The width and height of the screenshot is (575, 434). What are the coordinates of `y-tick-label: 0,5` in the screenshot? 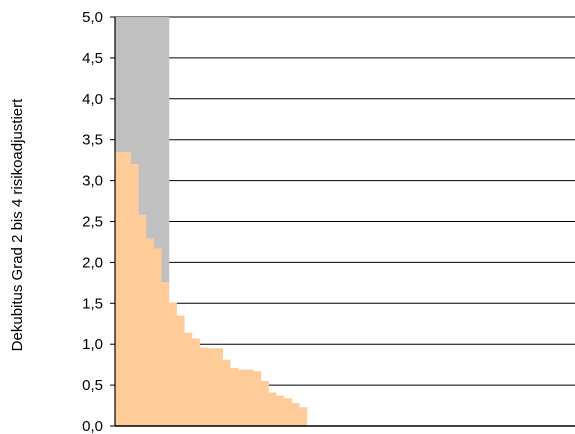 It's located at (92, 385).